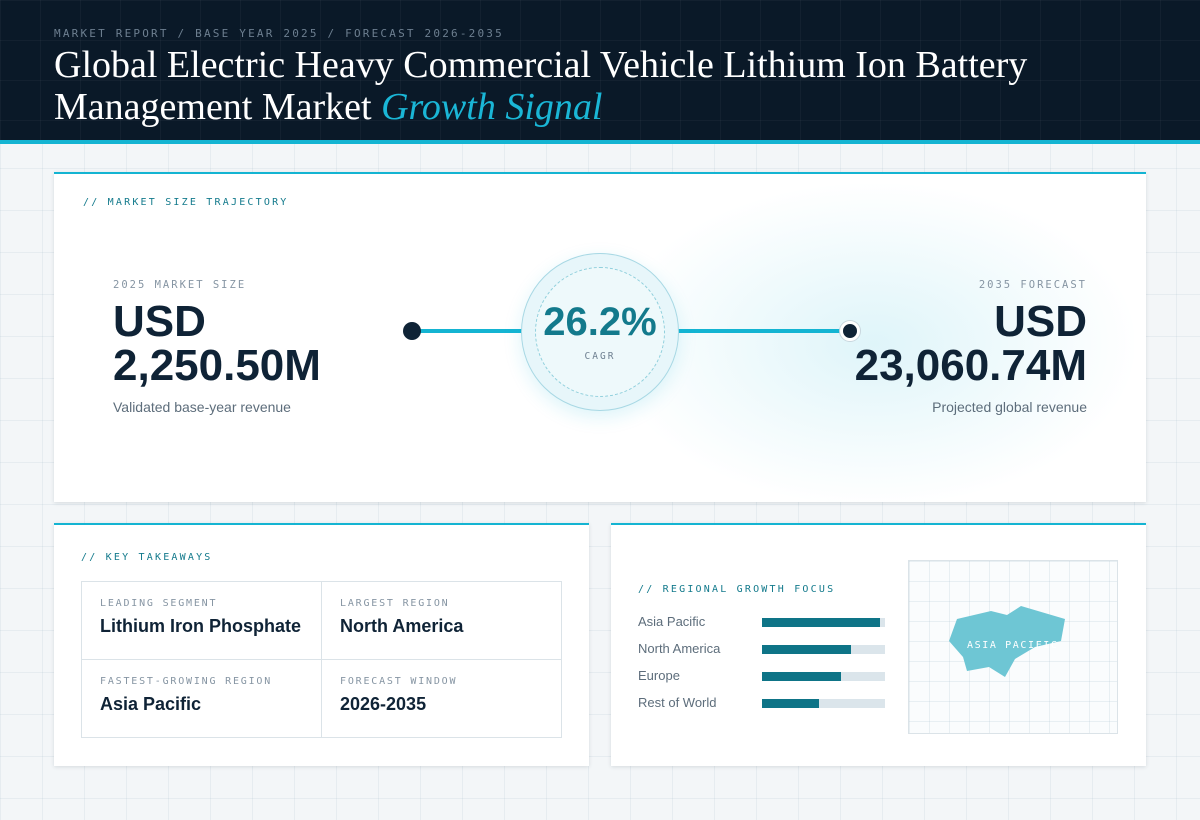 Image resolution: width=1200 pixels, height=820 pixels. I want to click on takeaway-label: FASTEST-GROWING REGION, so click(186, 681).